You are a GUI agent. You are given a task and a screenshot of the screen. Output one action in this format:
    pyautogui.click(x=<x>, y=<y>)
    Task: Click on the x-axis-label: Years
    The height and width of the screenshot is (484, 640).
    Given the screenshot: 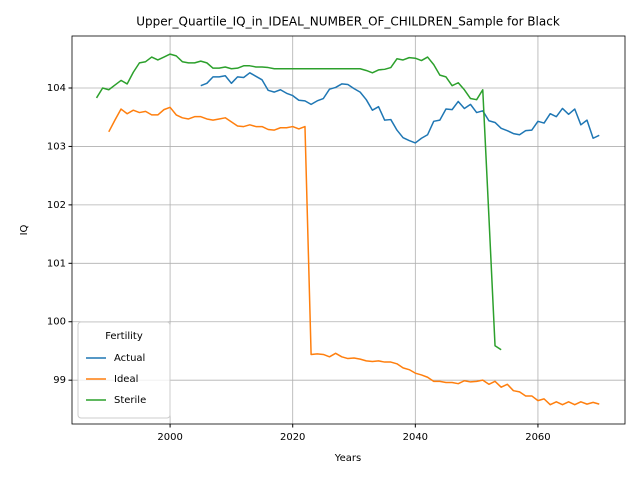 What is the action you would take?
    pyautogui.click(x=347, y=458)
    